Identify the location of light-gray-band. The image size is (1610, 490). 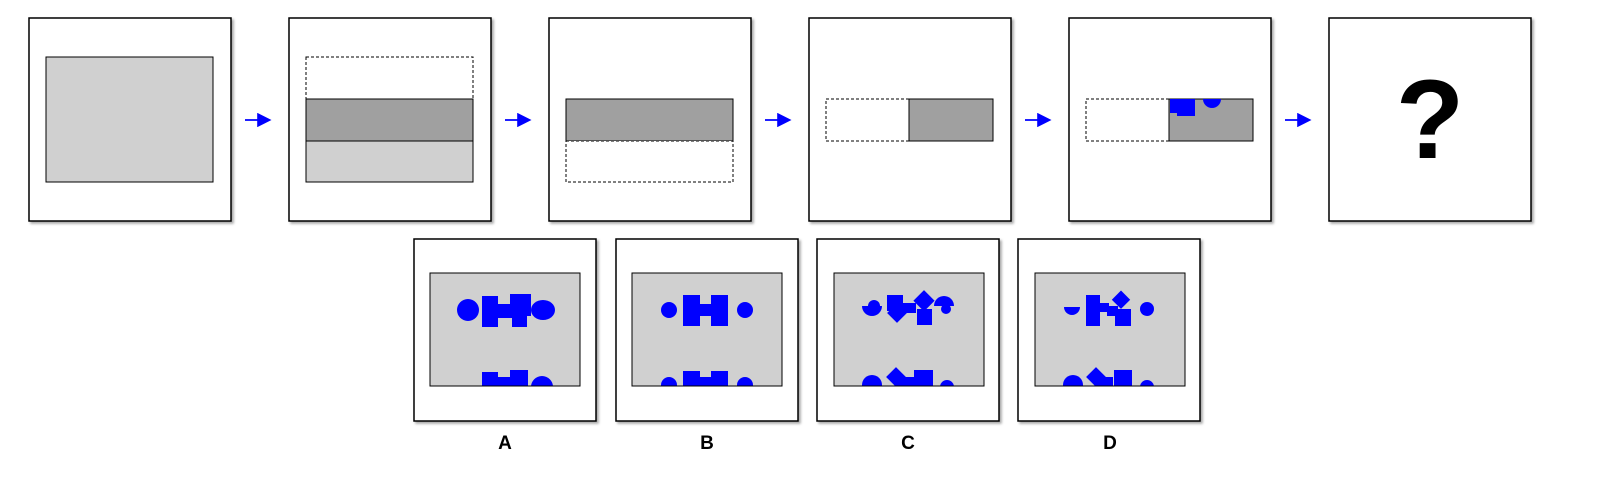
(389, 161).